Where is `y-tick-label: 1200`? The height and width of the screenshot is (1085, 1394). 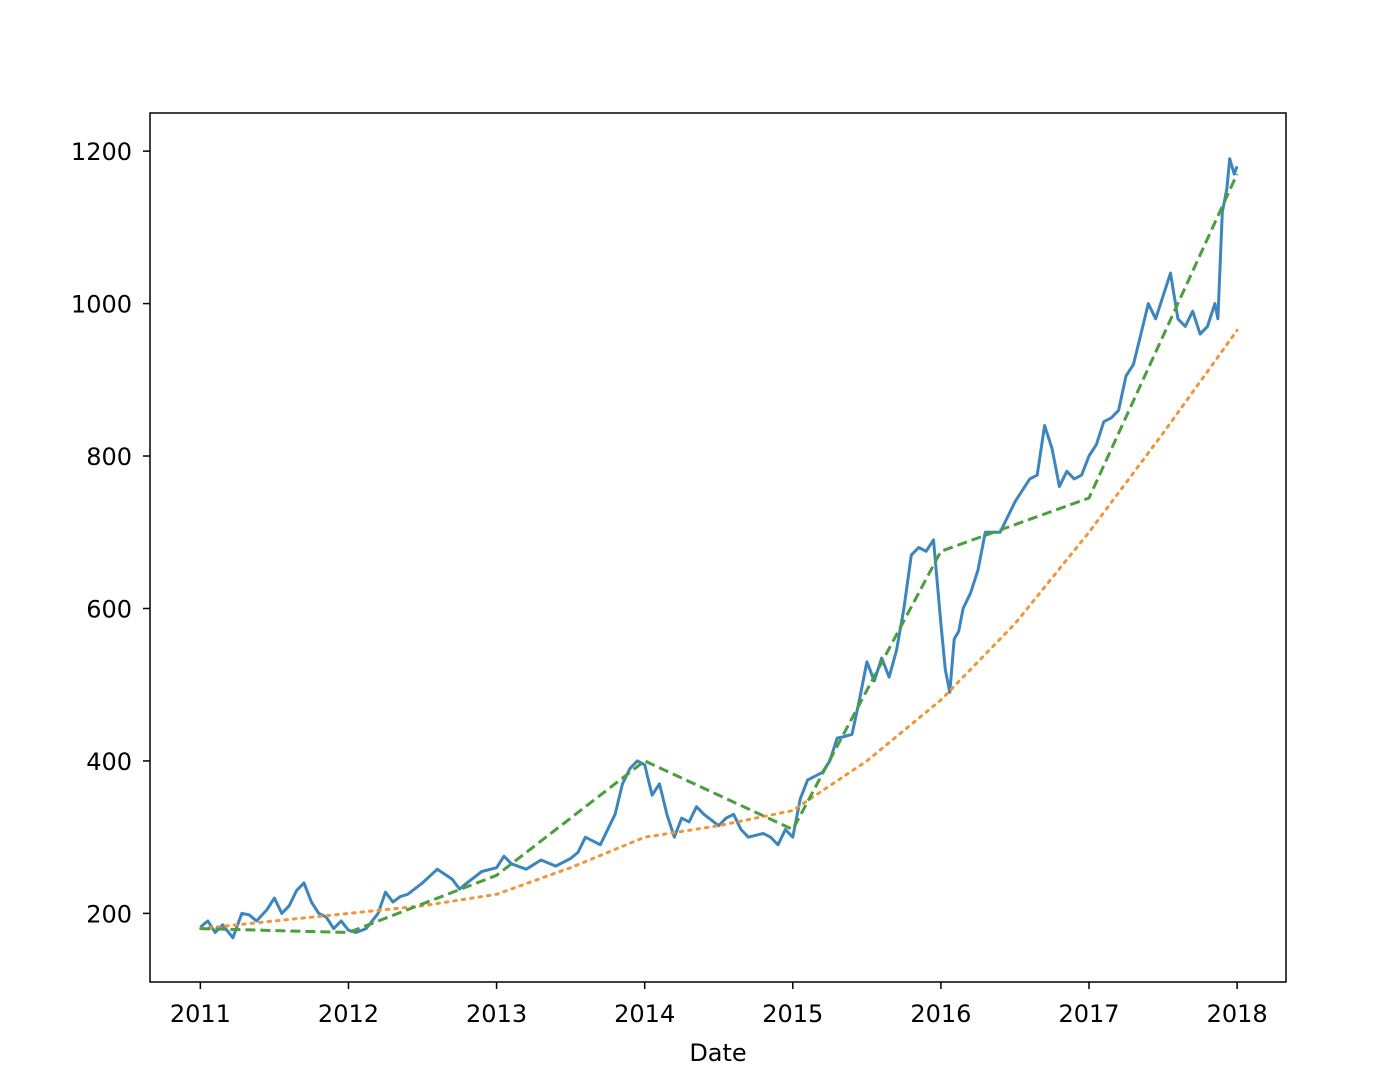
y-tick-label: 1200 is located at coordinates (101, 152).